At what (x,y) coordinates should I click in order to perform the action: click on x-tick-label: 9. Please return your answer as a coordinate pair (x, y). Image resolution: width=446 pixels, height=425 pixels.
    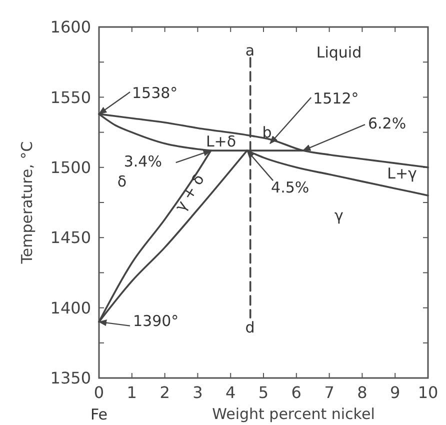
    Looking at the image, I should click on (395, 392).